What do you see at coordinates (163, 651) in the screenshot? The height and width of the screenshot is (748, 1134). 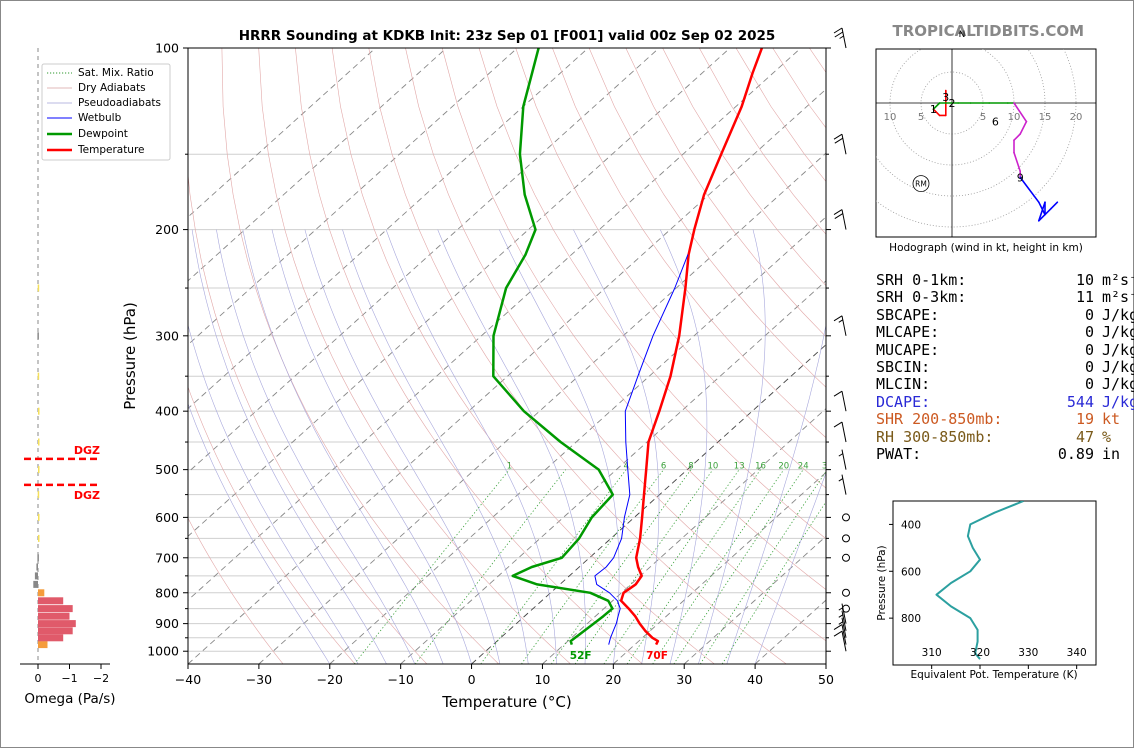 I see `y-tick-label: 1000` at bounding box center [163, 651].